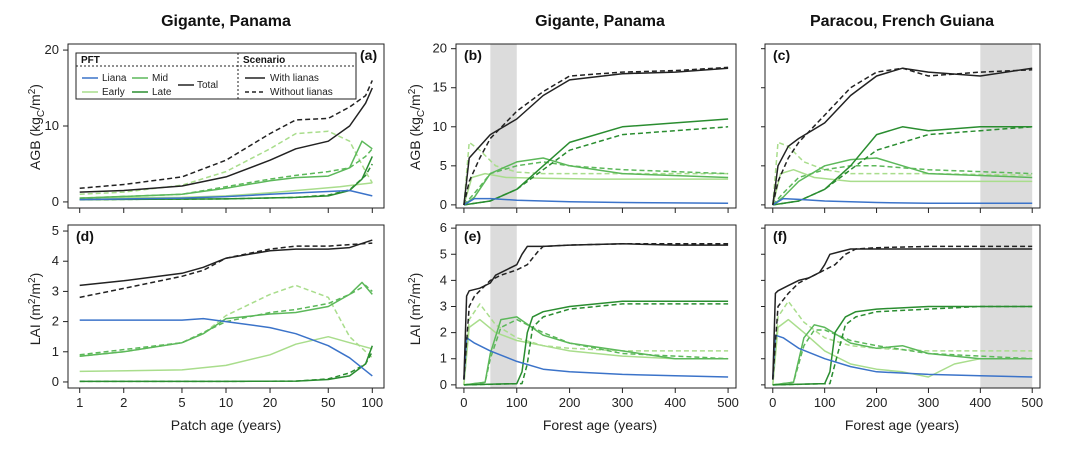 The width and height of the screenshot is (1087, 451). Describe the element at coordinates (264, 60) in the screenshot. I see `legend-scenario-header: Scenario` at that location.